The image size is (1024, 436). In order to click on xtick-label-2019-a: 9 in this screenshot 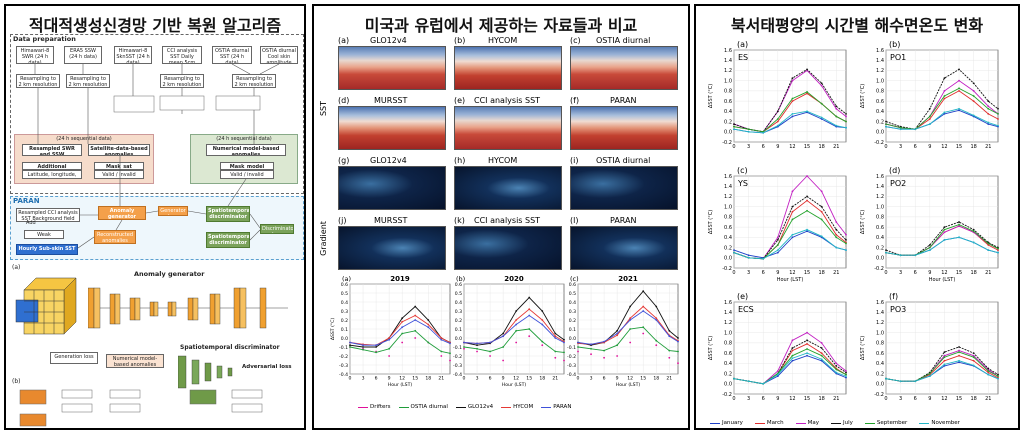, I will do `click(389, 379)`.